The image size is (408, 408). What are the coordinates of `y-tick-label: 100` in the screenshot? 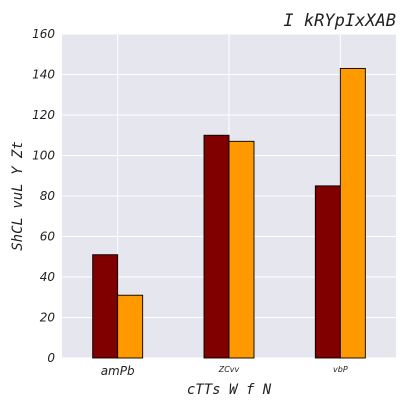 It's located at (43, 156).